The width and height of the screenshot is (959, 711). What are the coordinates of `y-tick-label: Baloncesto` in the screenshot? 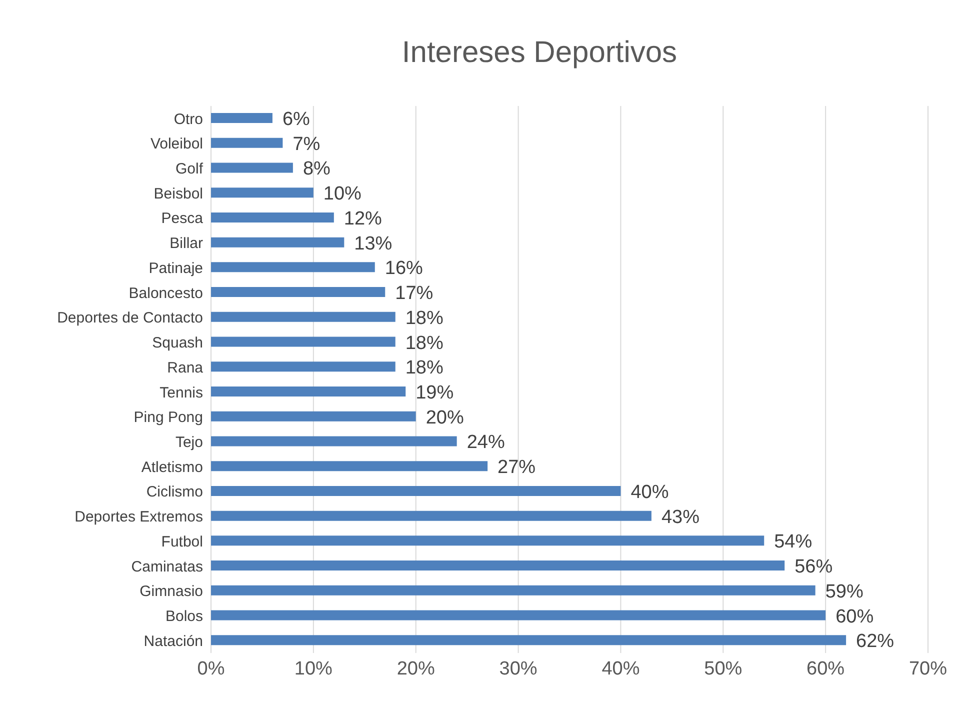 It's located at (165, 293).